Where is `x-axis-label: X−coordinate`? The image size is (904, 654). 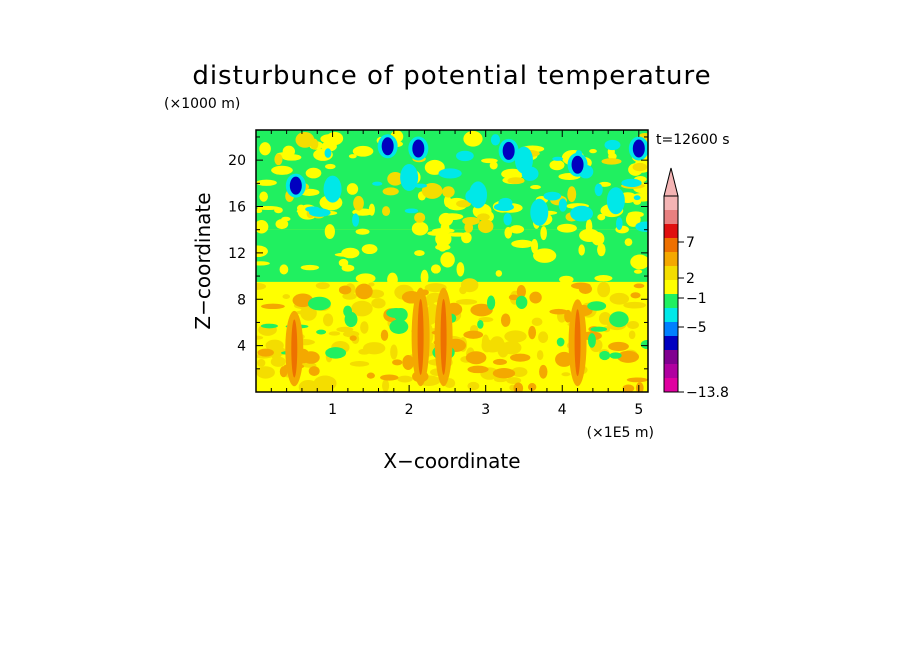
x-axis-label: X−coordinate is located at coordinates (451, 461).